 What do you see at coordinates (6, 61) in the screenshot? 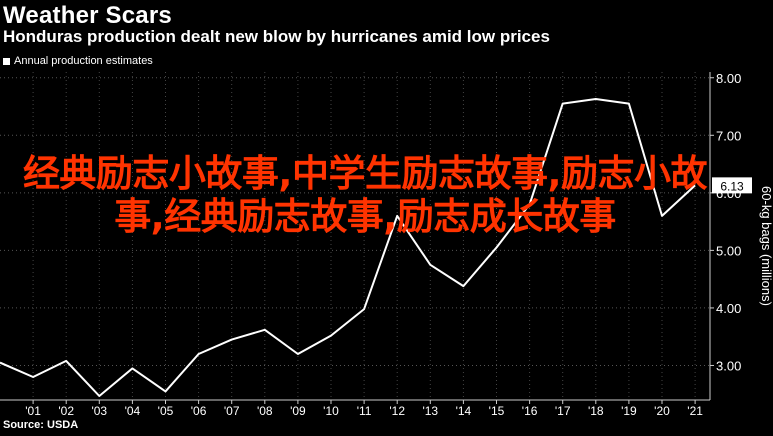
I see `legend-swatch` at bounding box center [6, 61].